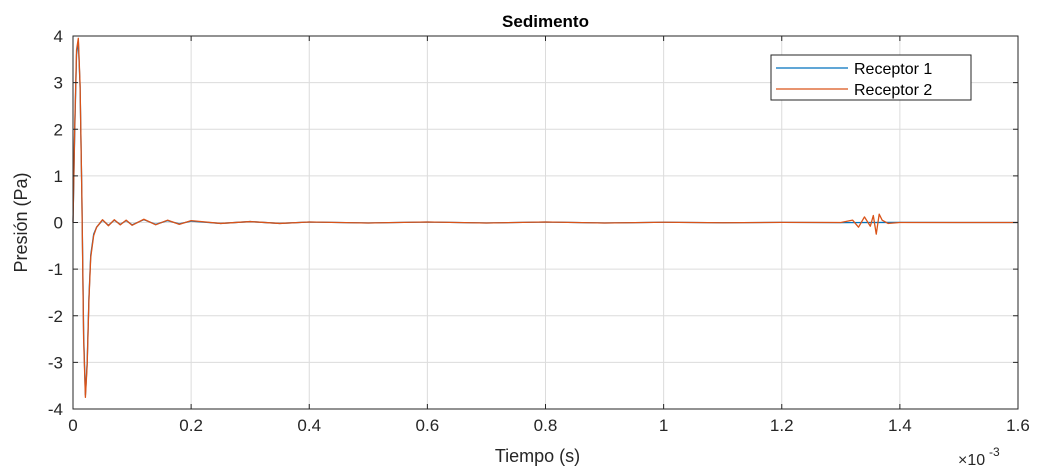 Image resolution: width=1039 pixels, height=467 pixels. What do you see at coordinates (782, 425) in the screenshot?
I see `x-tick-label: 1.2` at bounding box center [782, 425].